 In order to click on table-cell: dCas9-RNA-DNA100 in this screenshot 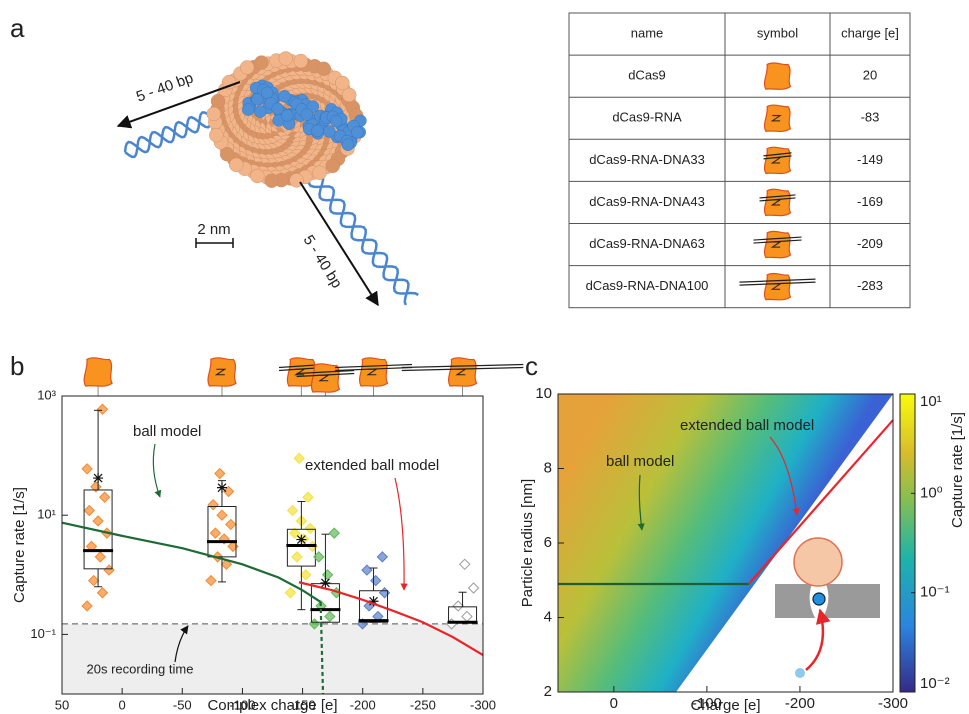, I will do `click(647, 285)`.